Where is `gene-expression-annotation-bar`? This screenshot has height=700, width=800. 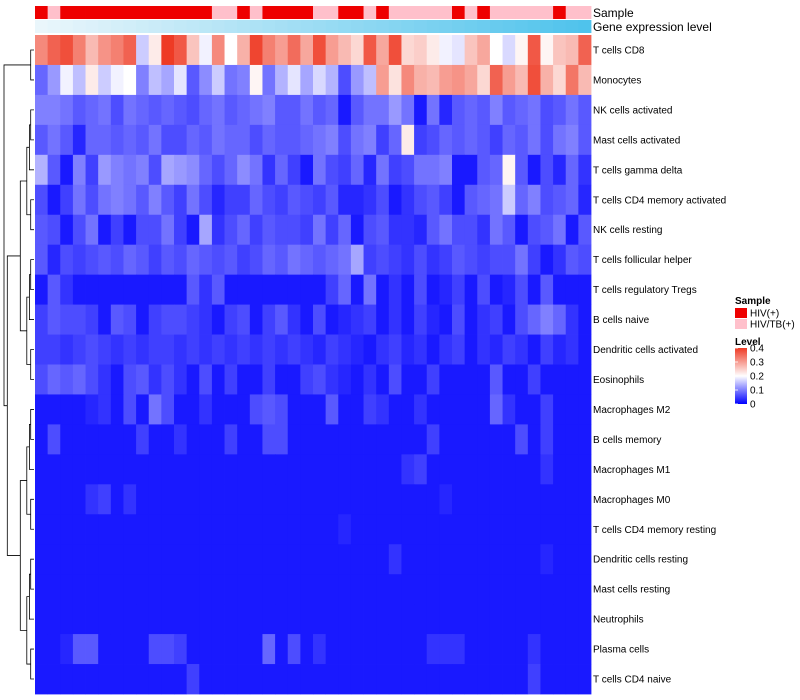 gene-expression-annotation-bar is located at coordinates (313, 26).